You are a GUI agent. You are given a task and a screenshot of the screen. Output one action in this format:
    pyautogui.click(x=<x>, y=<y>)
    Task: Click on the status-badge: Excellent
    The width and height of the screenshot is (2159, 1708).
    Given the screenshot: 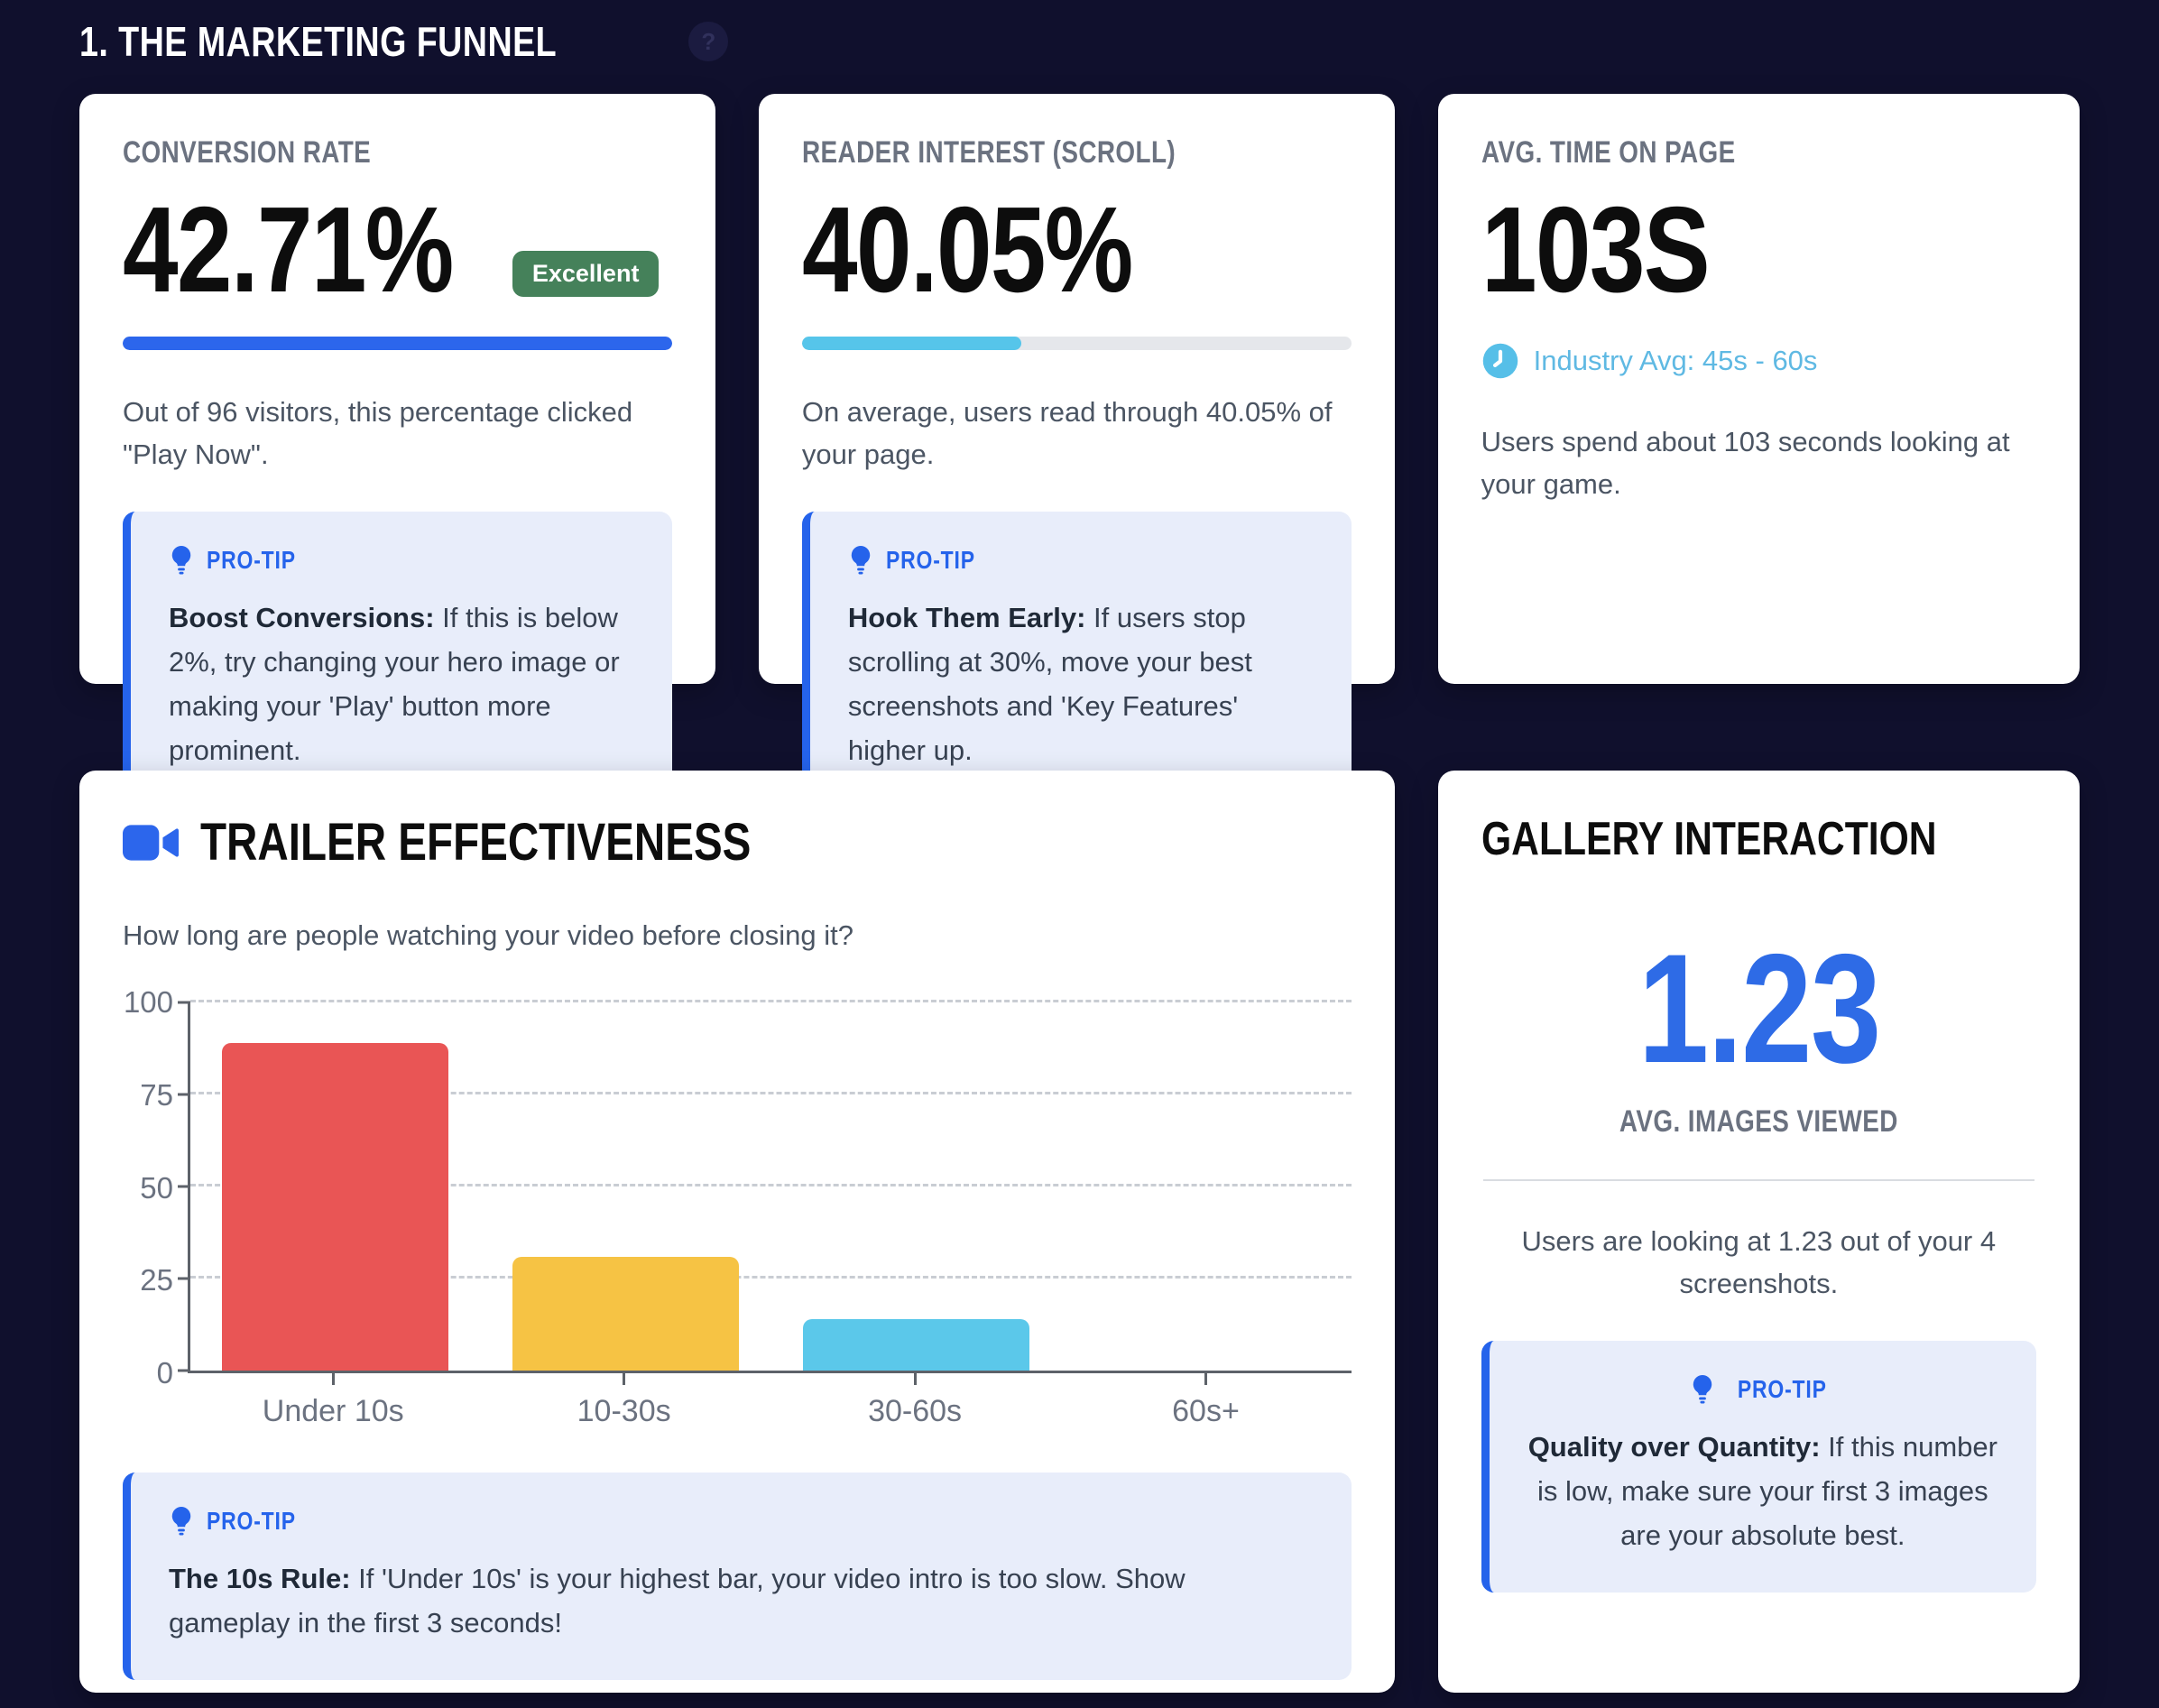 What is the action you would take?
    pyautogui.click(x=586, y=274)
    